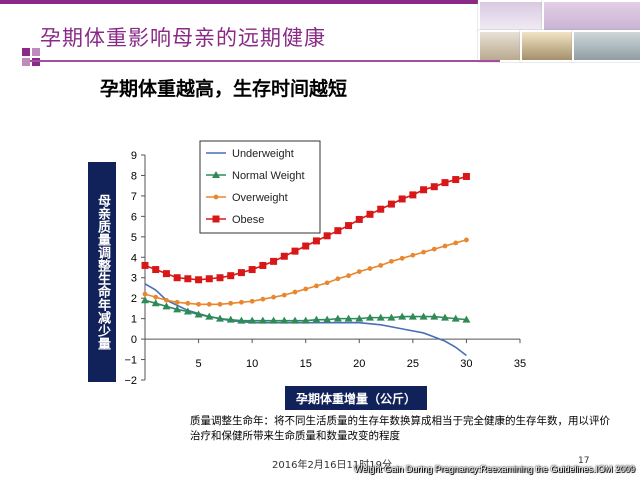  I want to click on title-underline, so click(265, 61).